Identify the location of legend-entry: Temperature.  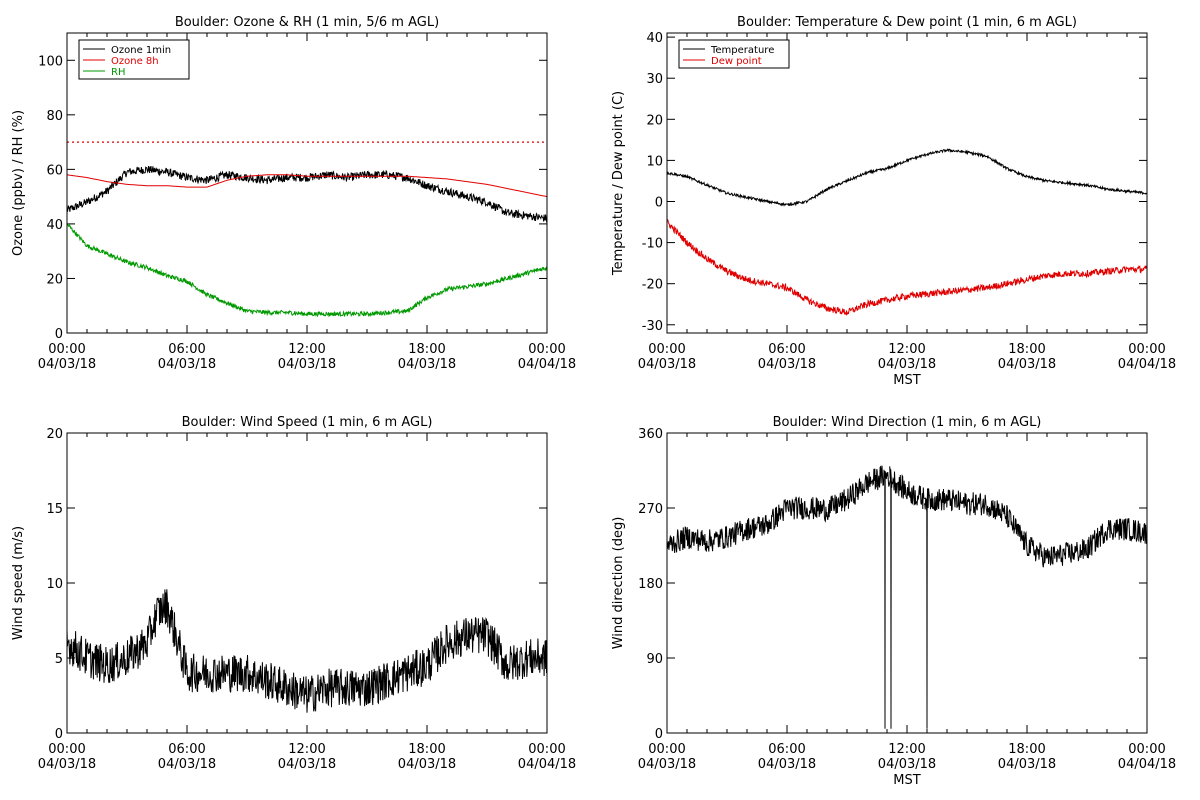
(742, 50).